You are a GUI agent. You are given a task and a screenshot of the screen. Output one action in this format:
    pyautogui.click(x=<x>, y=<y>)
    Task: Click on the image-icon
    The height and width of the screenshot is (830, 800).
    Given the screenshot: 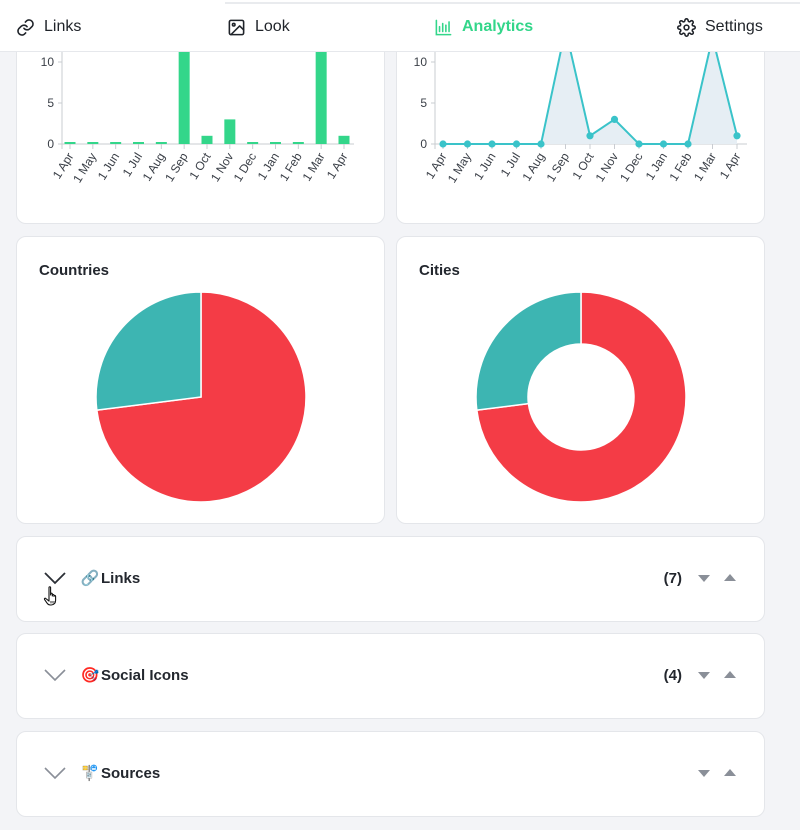 What is the action you would take?
    pyautogui.click(x=236, y=27)
    